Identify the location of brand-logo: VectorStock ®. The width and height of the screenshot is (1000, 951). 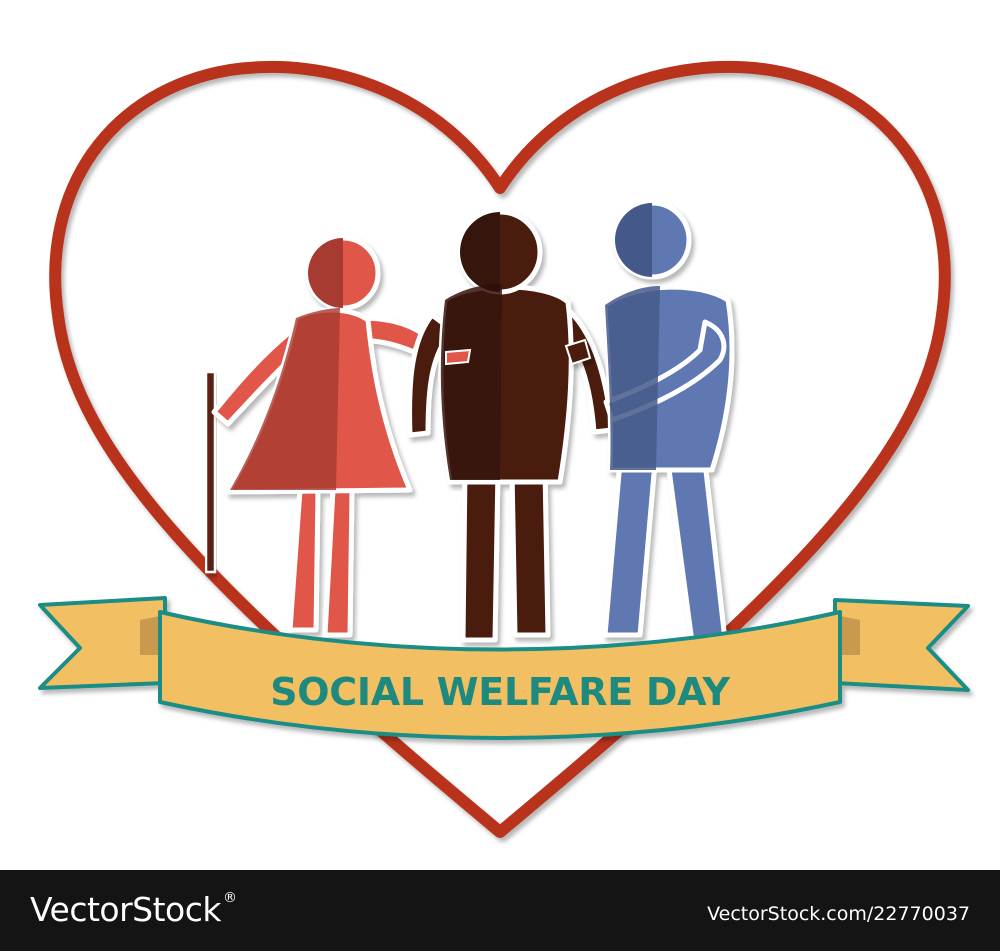
(133, 909).